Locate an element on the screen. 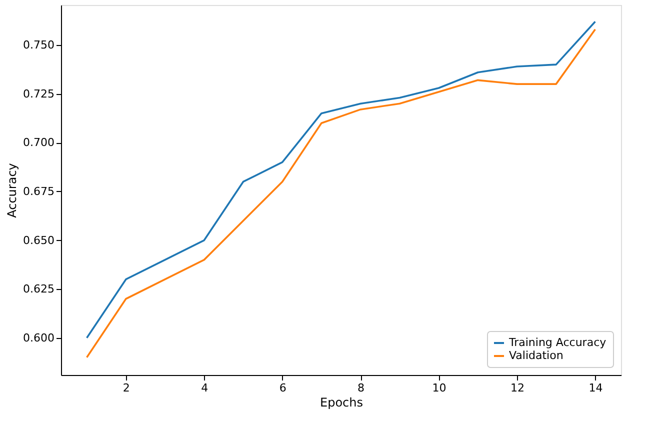 This screenshot has width=663, height=430. x-tick-label: 2 is located at coordinates (126, 388).